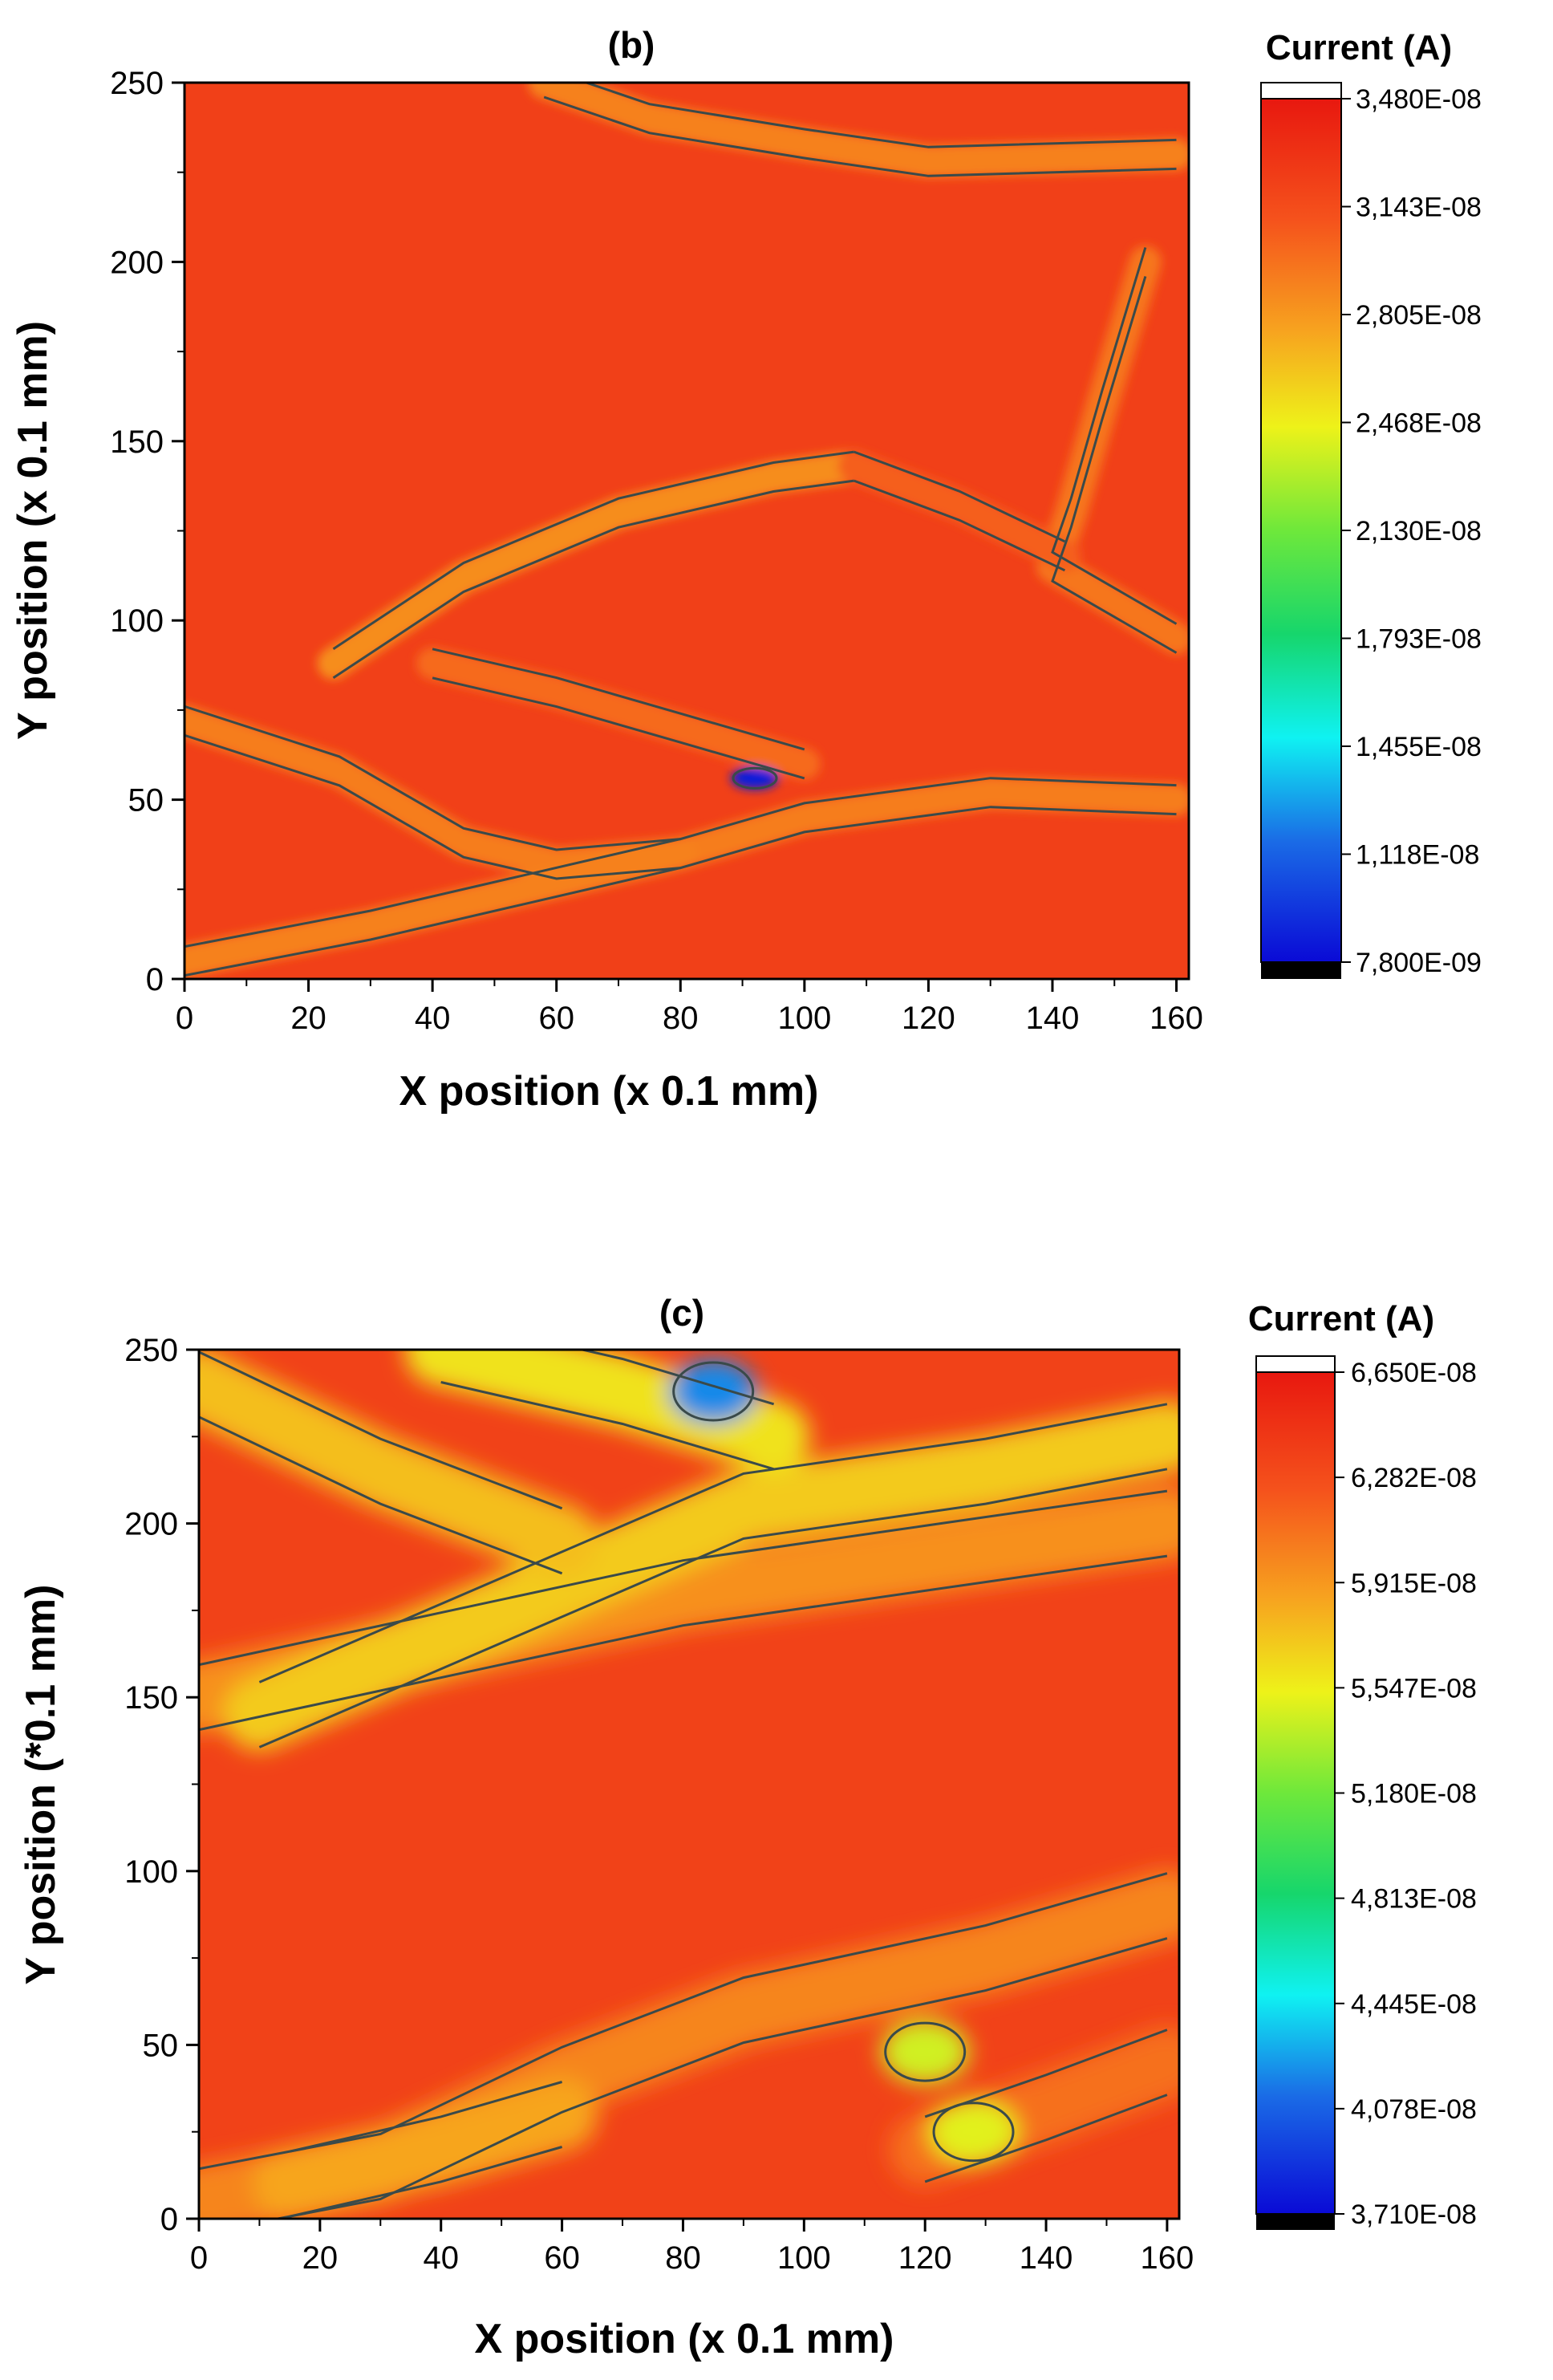 This screenshot has width=1553, height=2380. Describe the element at coordinates (1417, 855) in the screenshot. I see `chart-b-colorbar-tick-label: 1,118E-08` at that location.